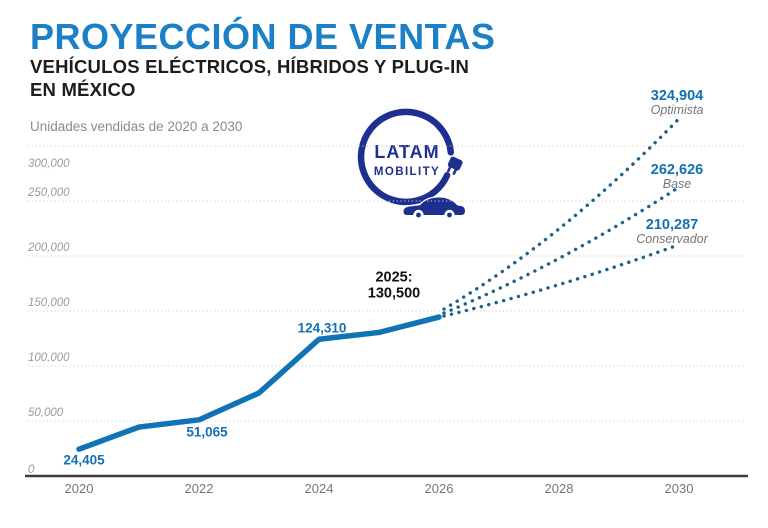  I want to click on logo-cable-circle, so click(406, 157).